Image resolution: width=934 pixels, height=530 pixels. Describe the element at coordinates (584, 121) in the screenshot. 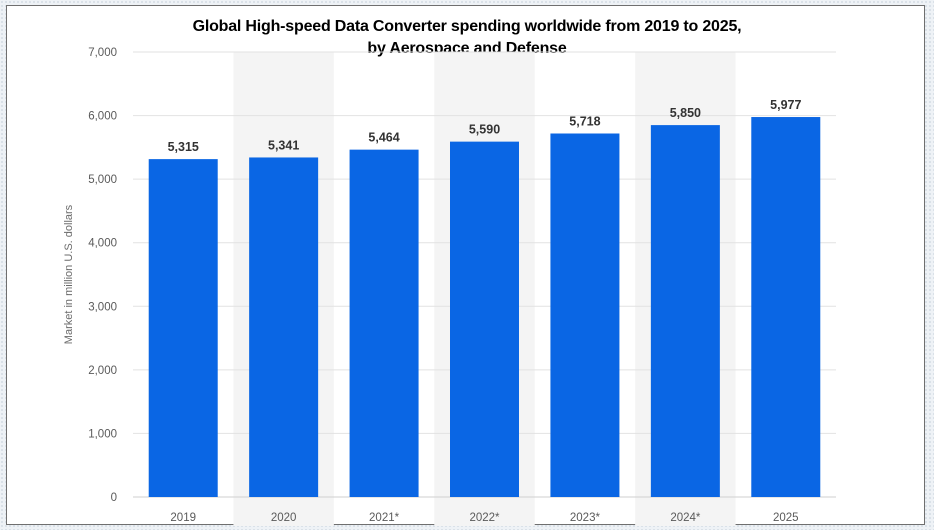

I see `data-label: 5,718` at that location.